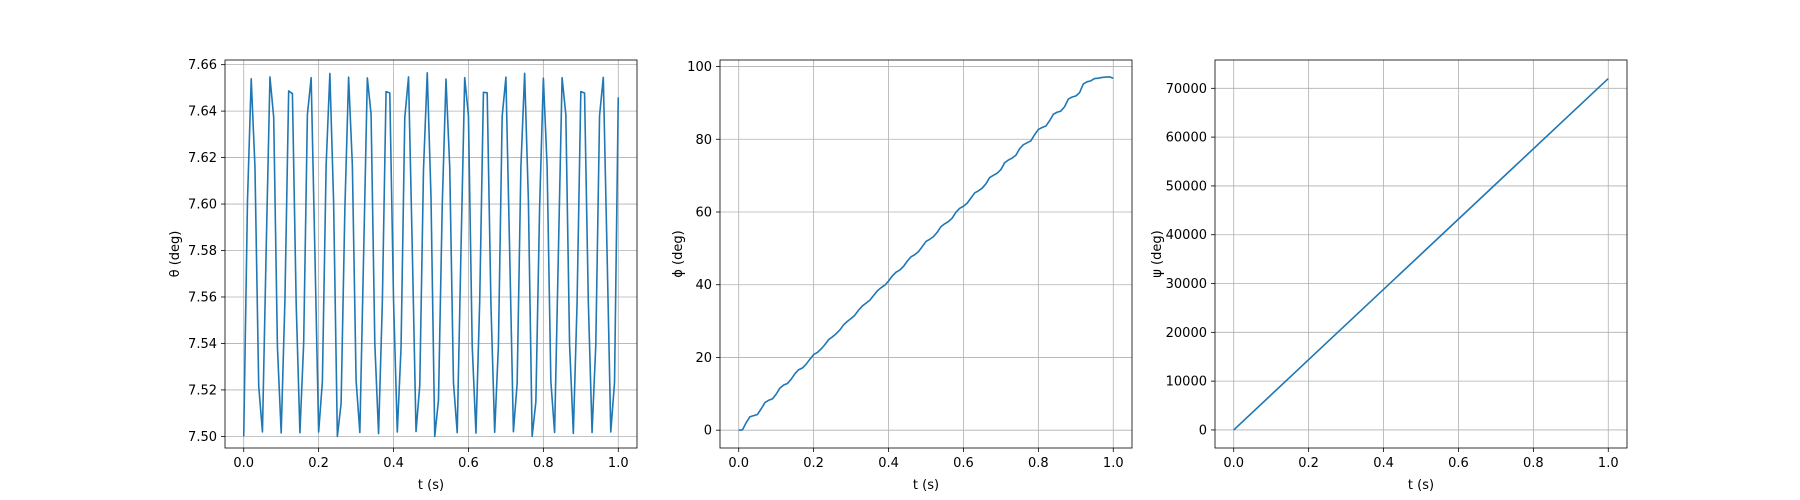 This screenshot has width=1800, height=500. I want to click on y-tick-label: 7.56, so click(202, 297).